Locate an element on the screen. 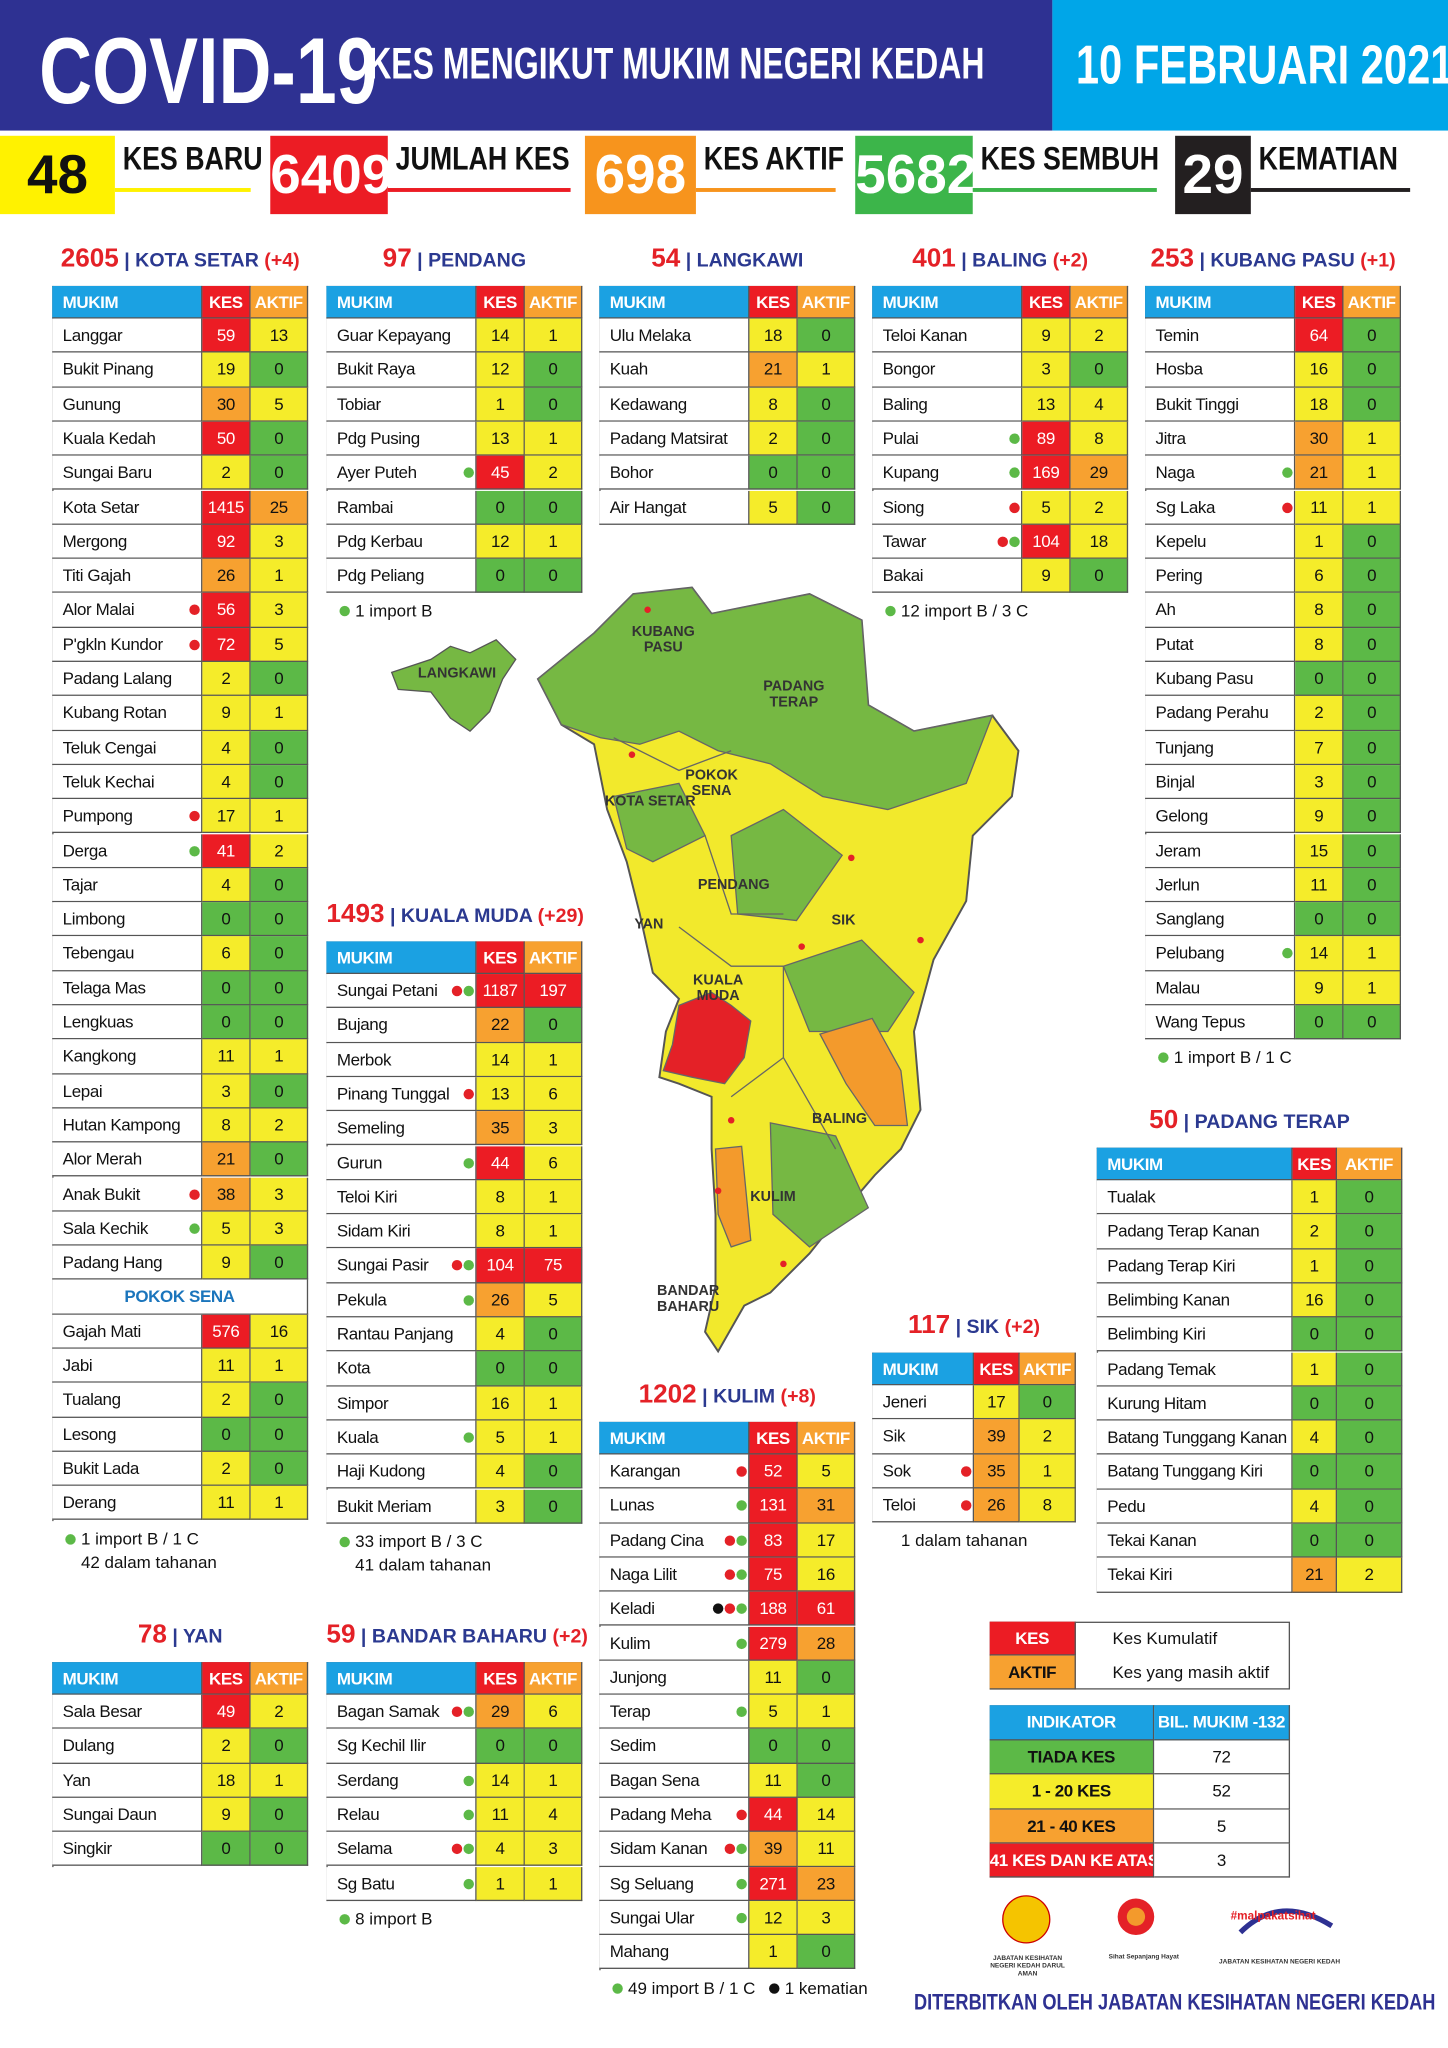 This screenshot has height=2048, width=1448. summary-value: 29 is located at coordinates (1213, 175).